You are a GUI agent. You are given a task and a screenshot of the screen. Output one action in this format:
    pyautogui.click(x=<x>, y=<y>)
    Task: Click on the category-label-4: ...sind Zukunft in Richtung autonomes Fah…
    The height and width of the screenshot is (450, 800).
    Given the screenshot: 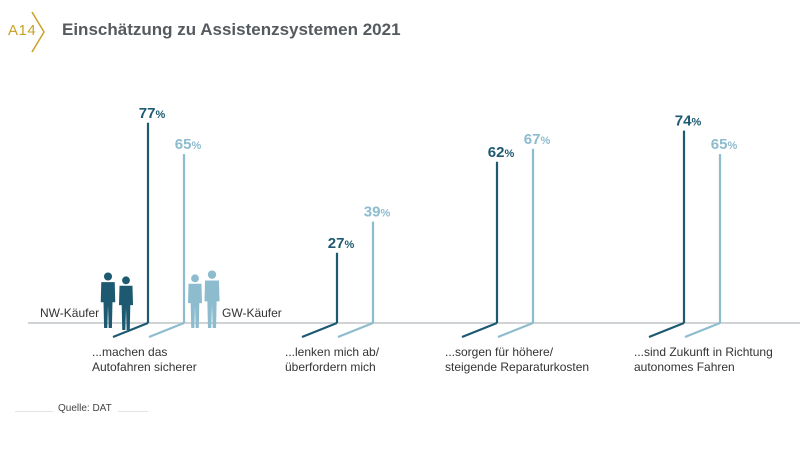 What is the action you would take?
    pyautogui.click(x=703, y=359)
    